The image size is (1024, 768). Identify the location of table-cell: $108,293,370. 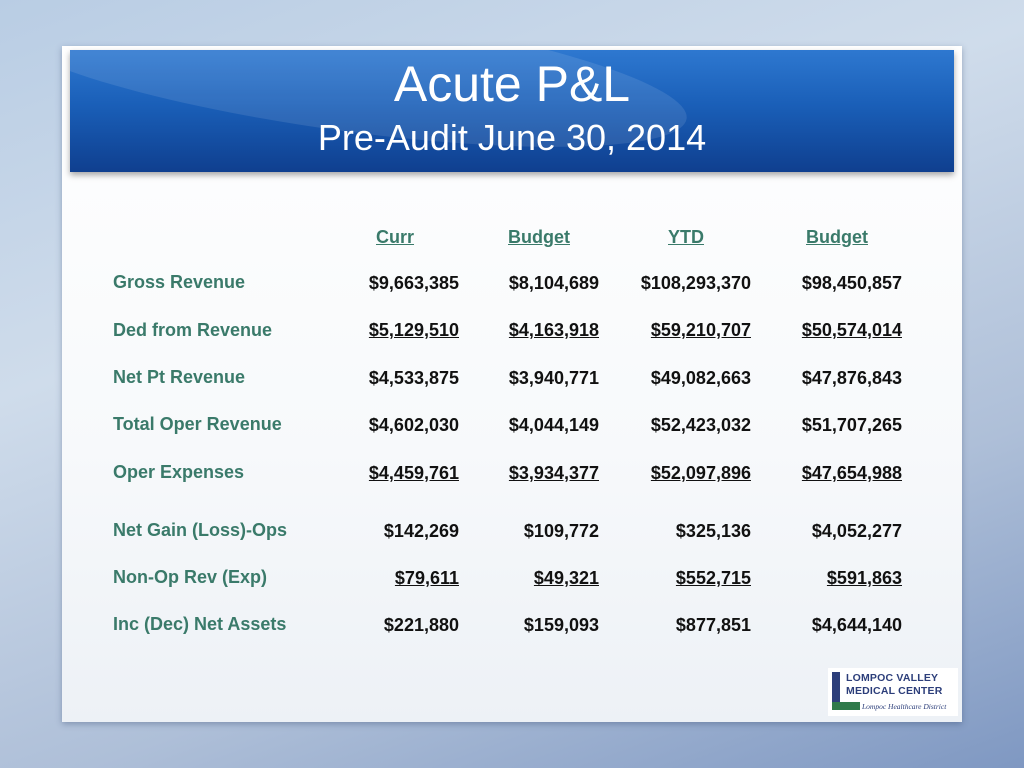
(695, 283).